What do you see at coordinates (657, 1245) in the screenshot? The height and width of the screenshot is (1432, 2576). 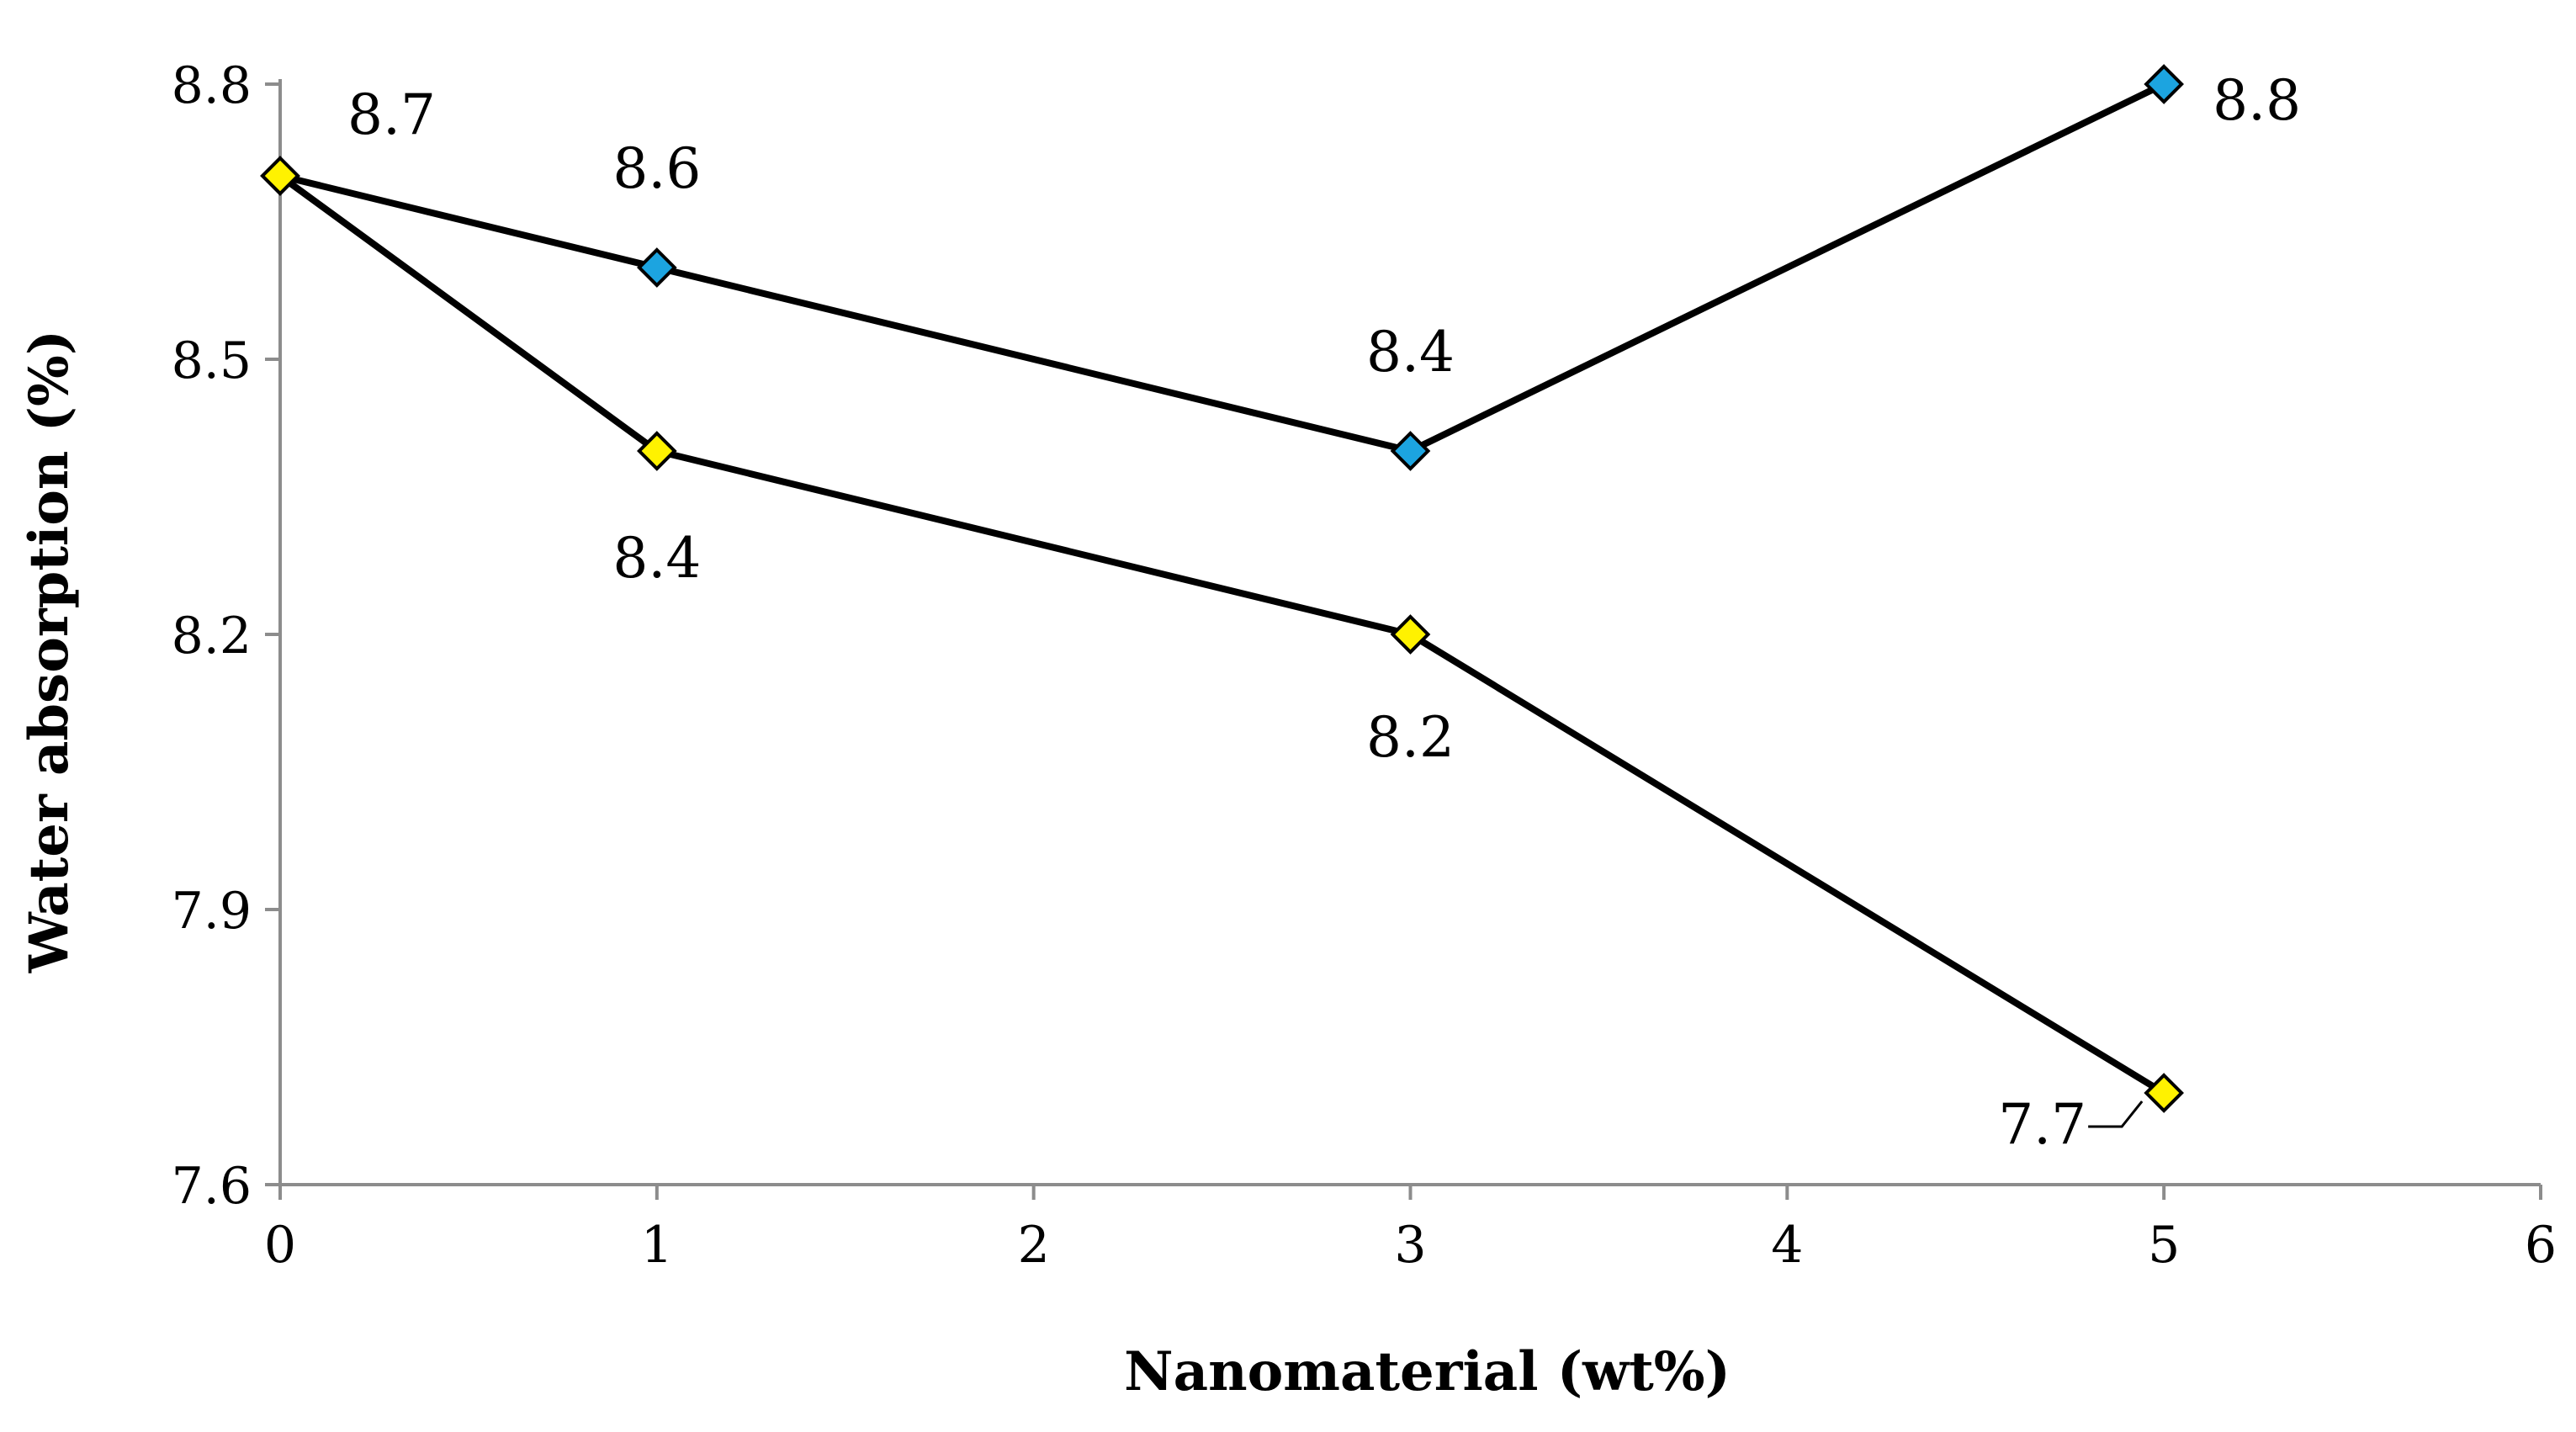 I see `x-tick-label: 1` at bounding box center [657, 1245].